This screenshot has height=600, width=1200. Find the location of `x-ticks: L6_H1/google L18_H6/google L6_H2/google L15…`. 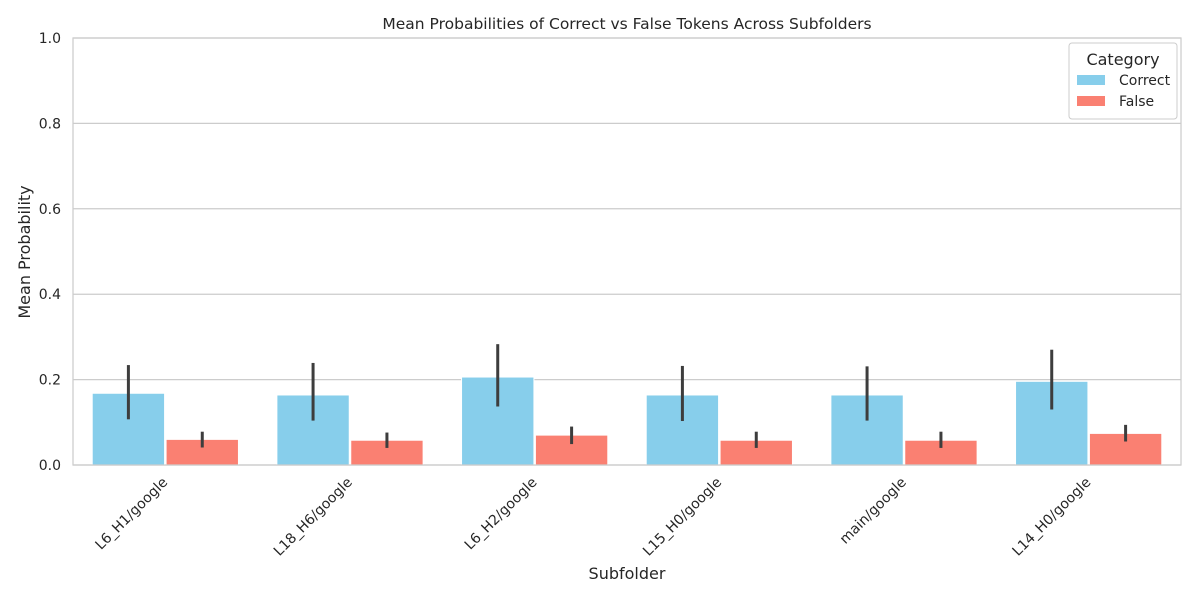

x-ticks: L6_H1/google L18_H6/google L6_H2/google L15… is located at coordinates (593, 517).